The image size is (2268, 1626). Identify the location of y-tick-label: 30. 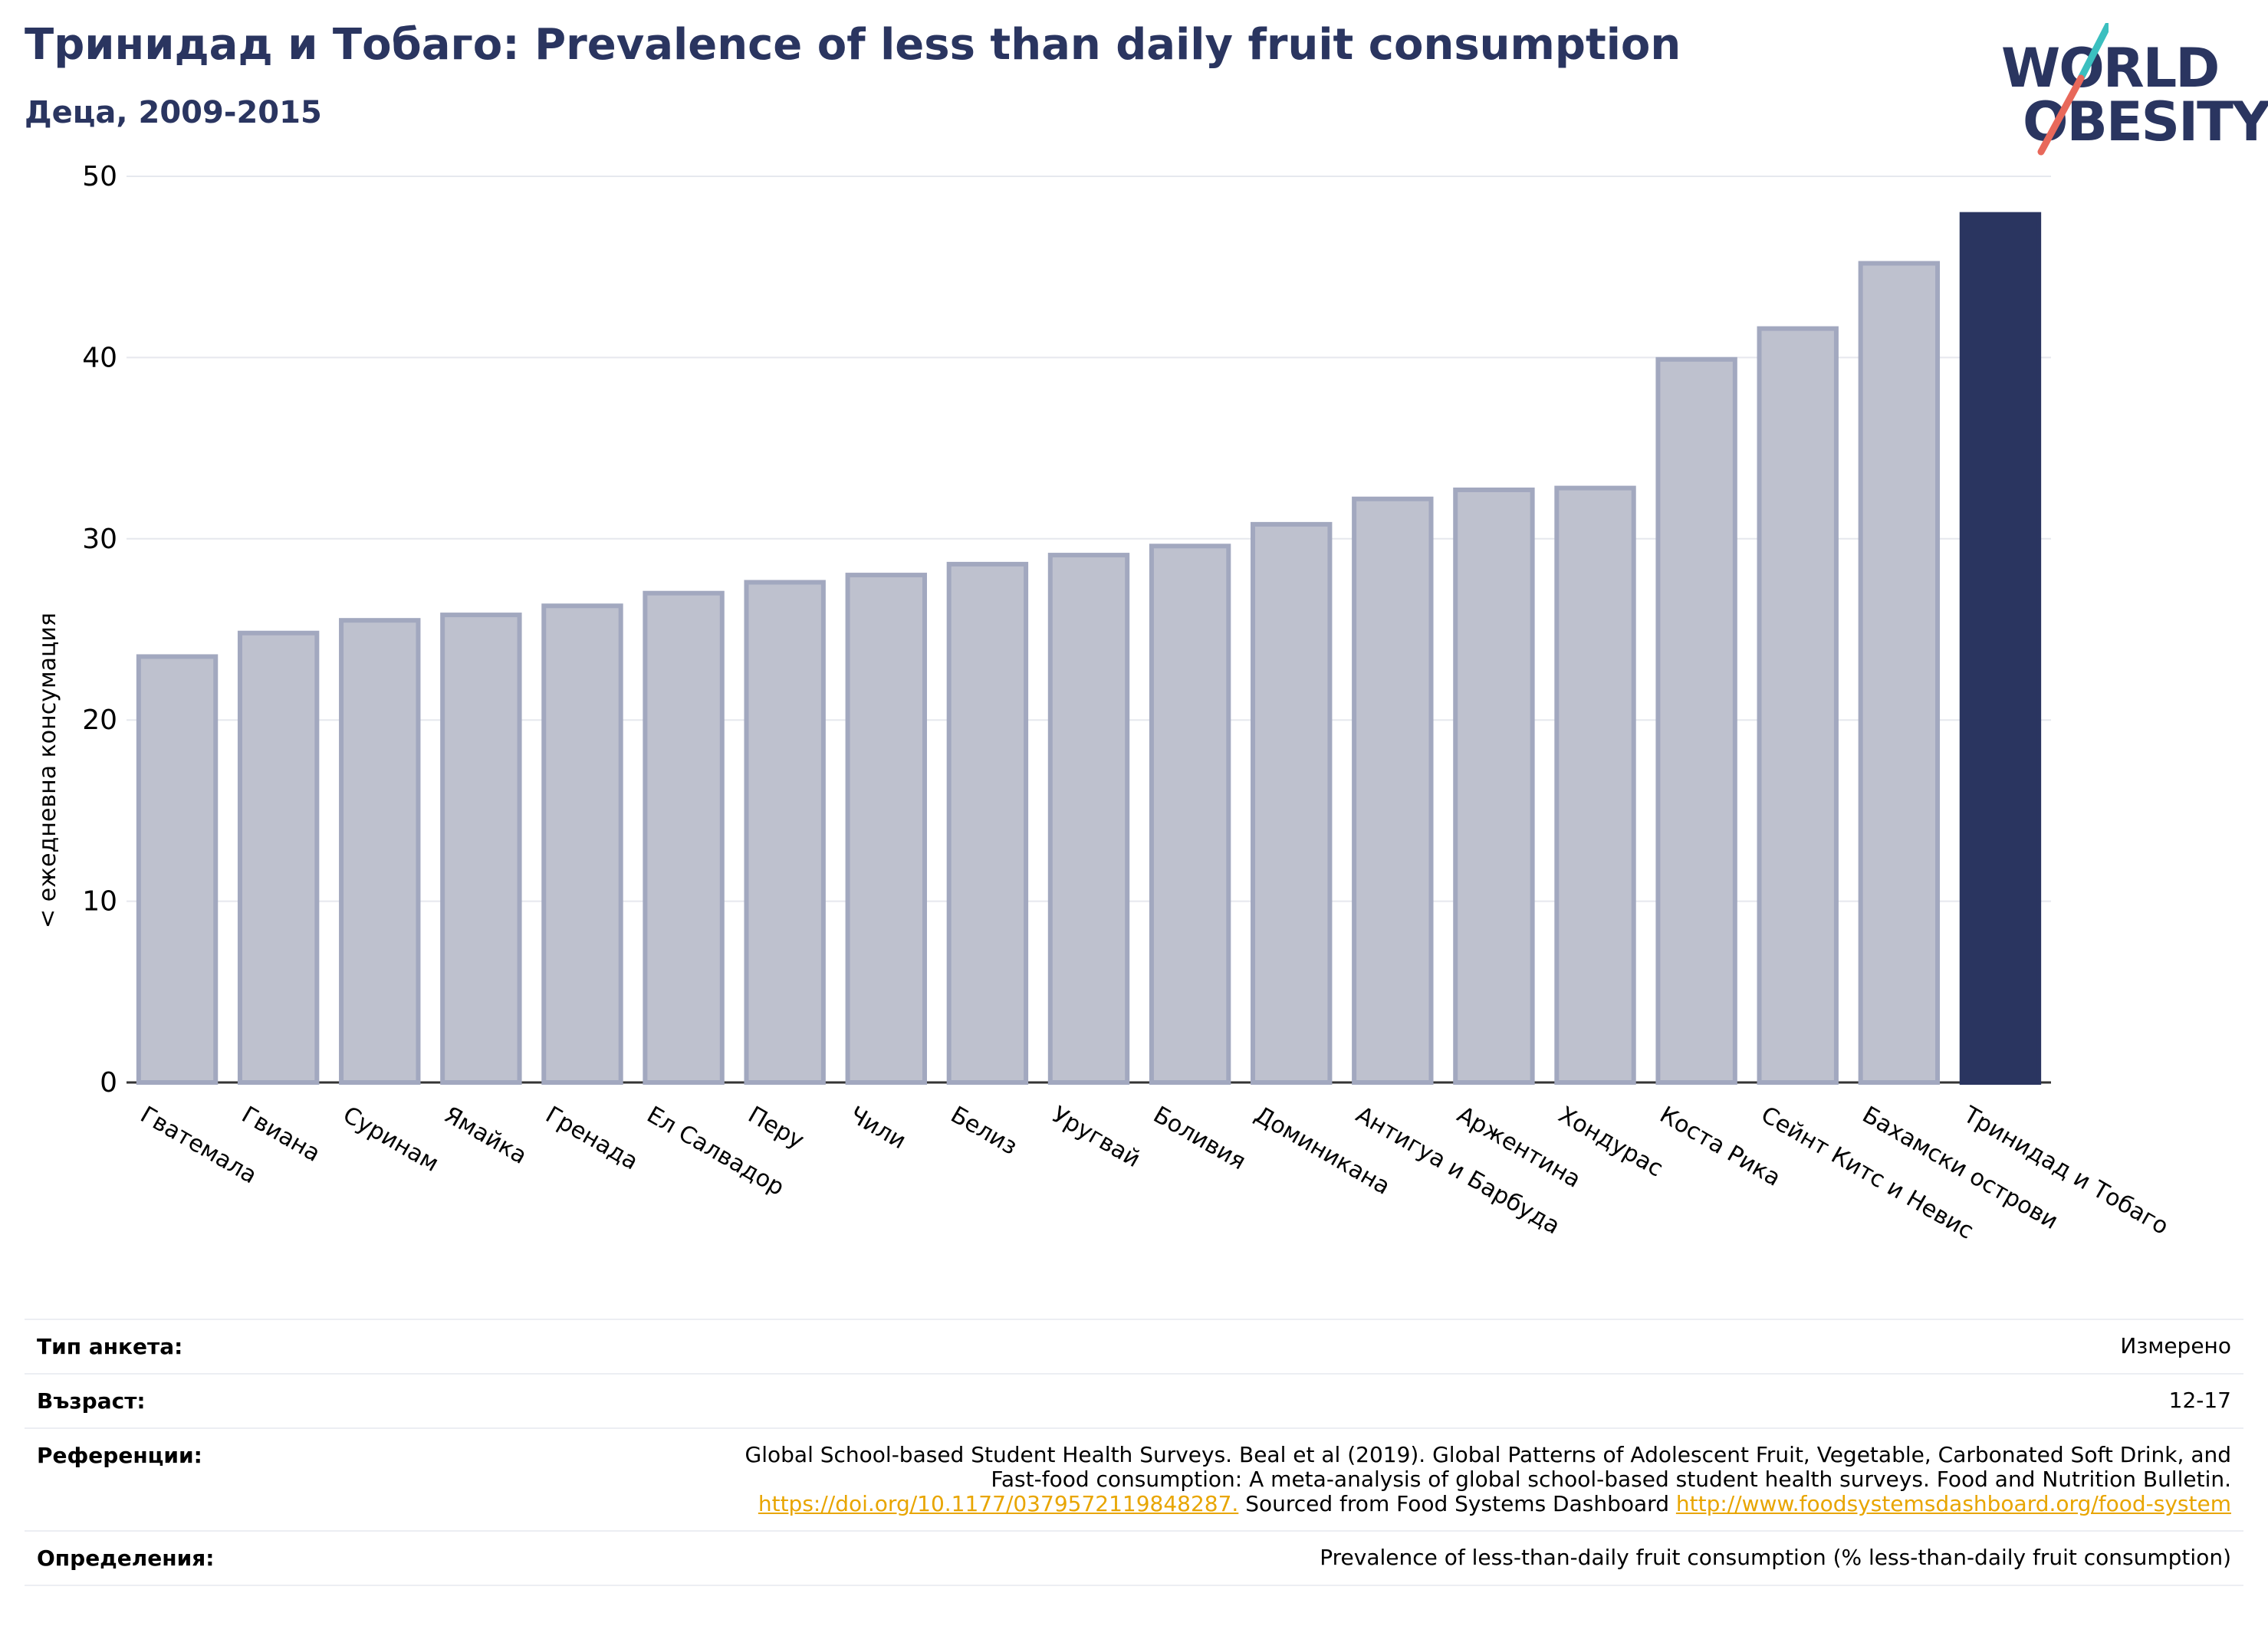
(99, 539).